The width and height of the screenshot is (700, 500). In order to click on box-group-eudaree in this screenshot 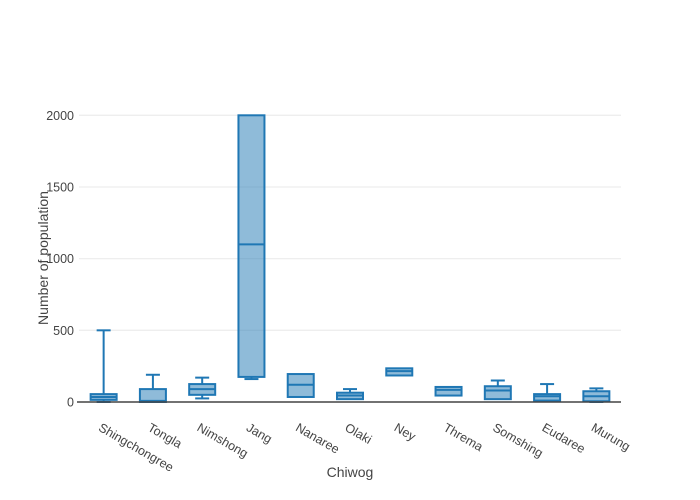, I will do `click(547, 392)`.